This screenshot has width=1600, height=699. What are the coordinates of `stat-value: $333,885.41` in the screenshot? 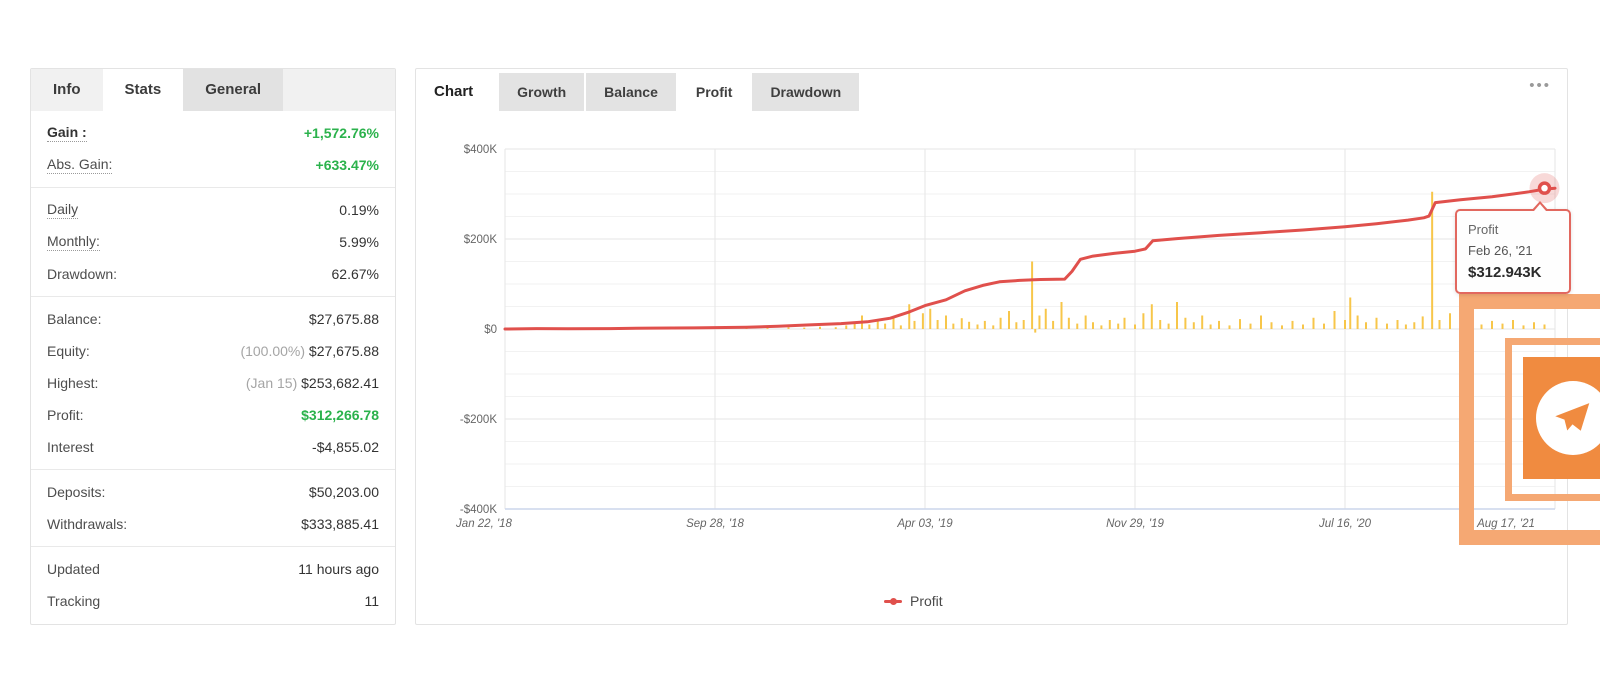 It's located at (340, 524).